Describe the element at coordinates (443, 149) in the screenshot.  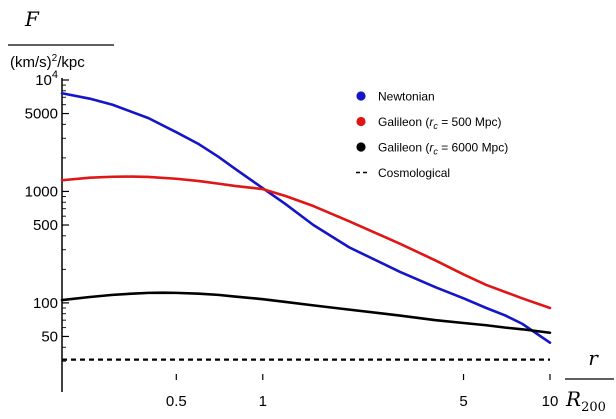
I see `legend-label-2: Galileon (rc = 6000 Mpc)` at that location.